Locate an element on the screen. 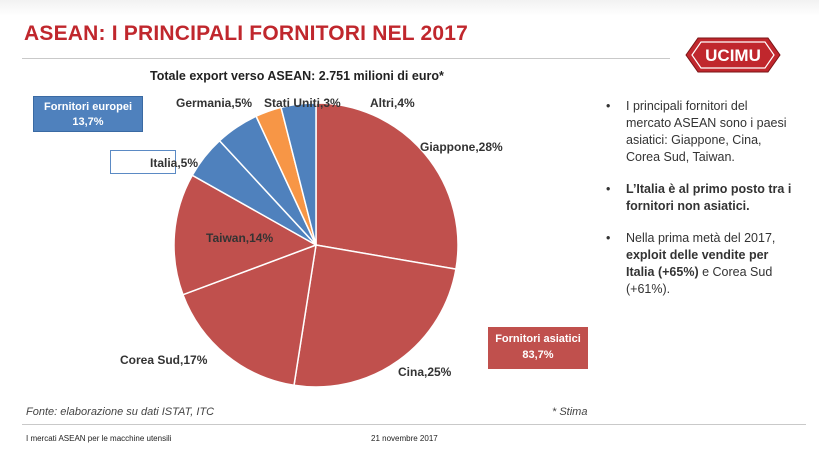 This screenshot has height=460, width=819. italia-highlight-box is located at coordinates (143, 162).